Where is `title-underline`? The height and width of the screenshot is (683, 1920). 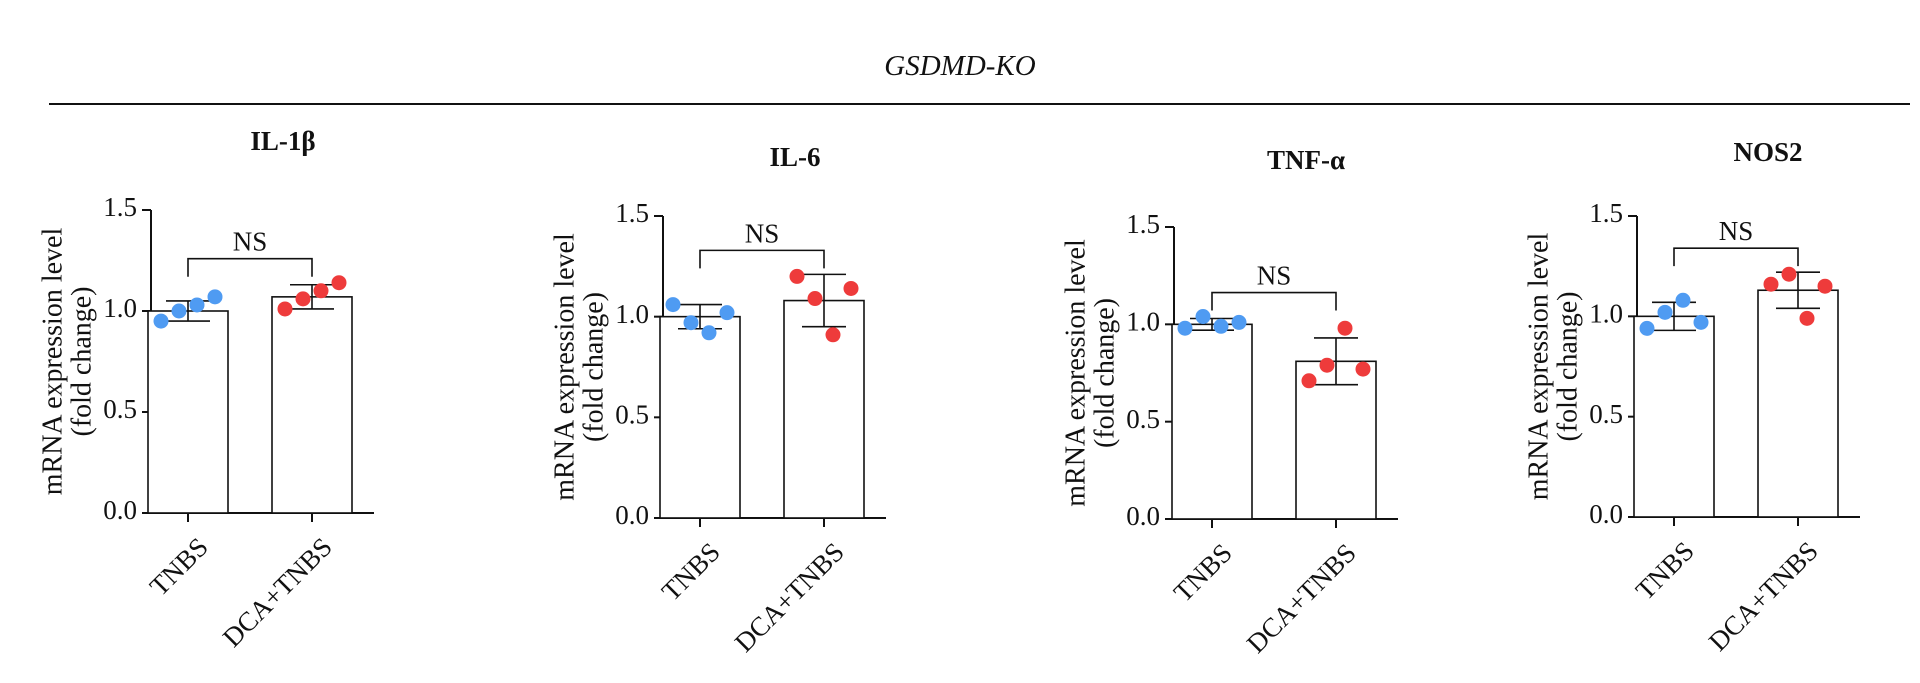
title-underline is located at coordinates (979, 104).